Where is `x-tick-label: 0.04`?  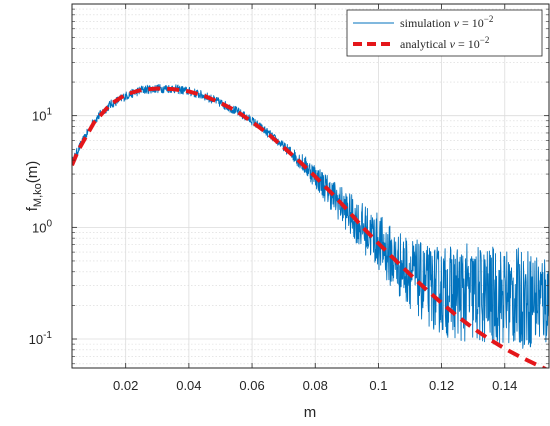 x-tick-label: 0.04 is located at coordinates (188, 385).